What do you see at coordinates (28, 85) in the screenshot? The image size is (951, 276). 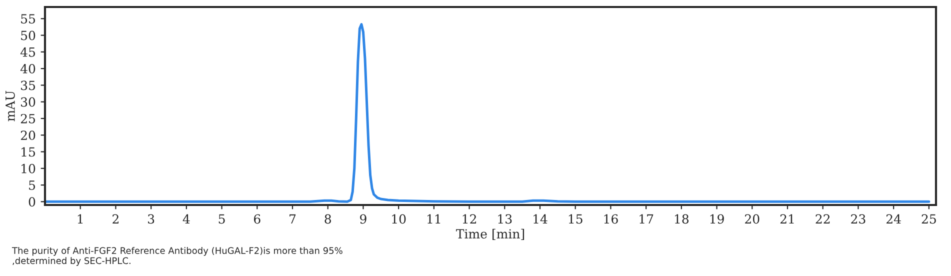 I see `y-tick-label: 35` at bounding box center [28, 85].